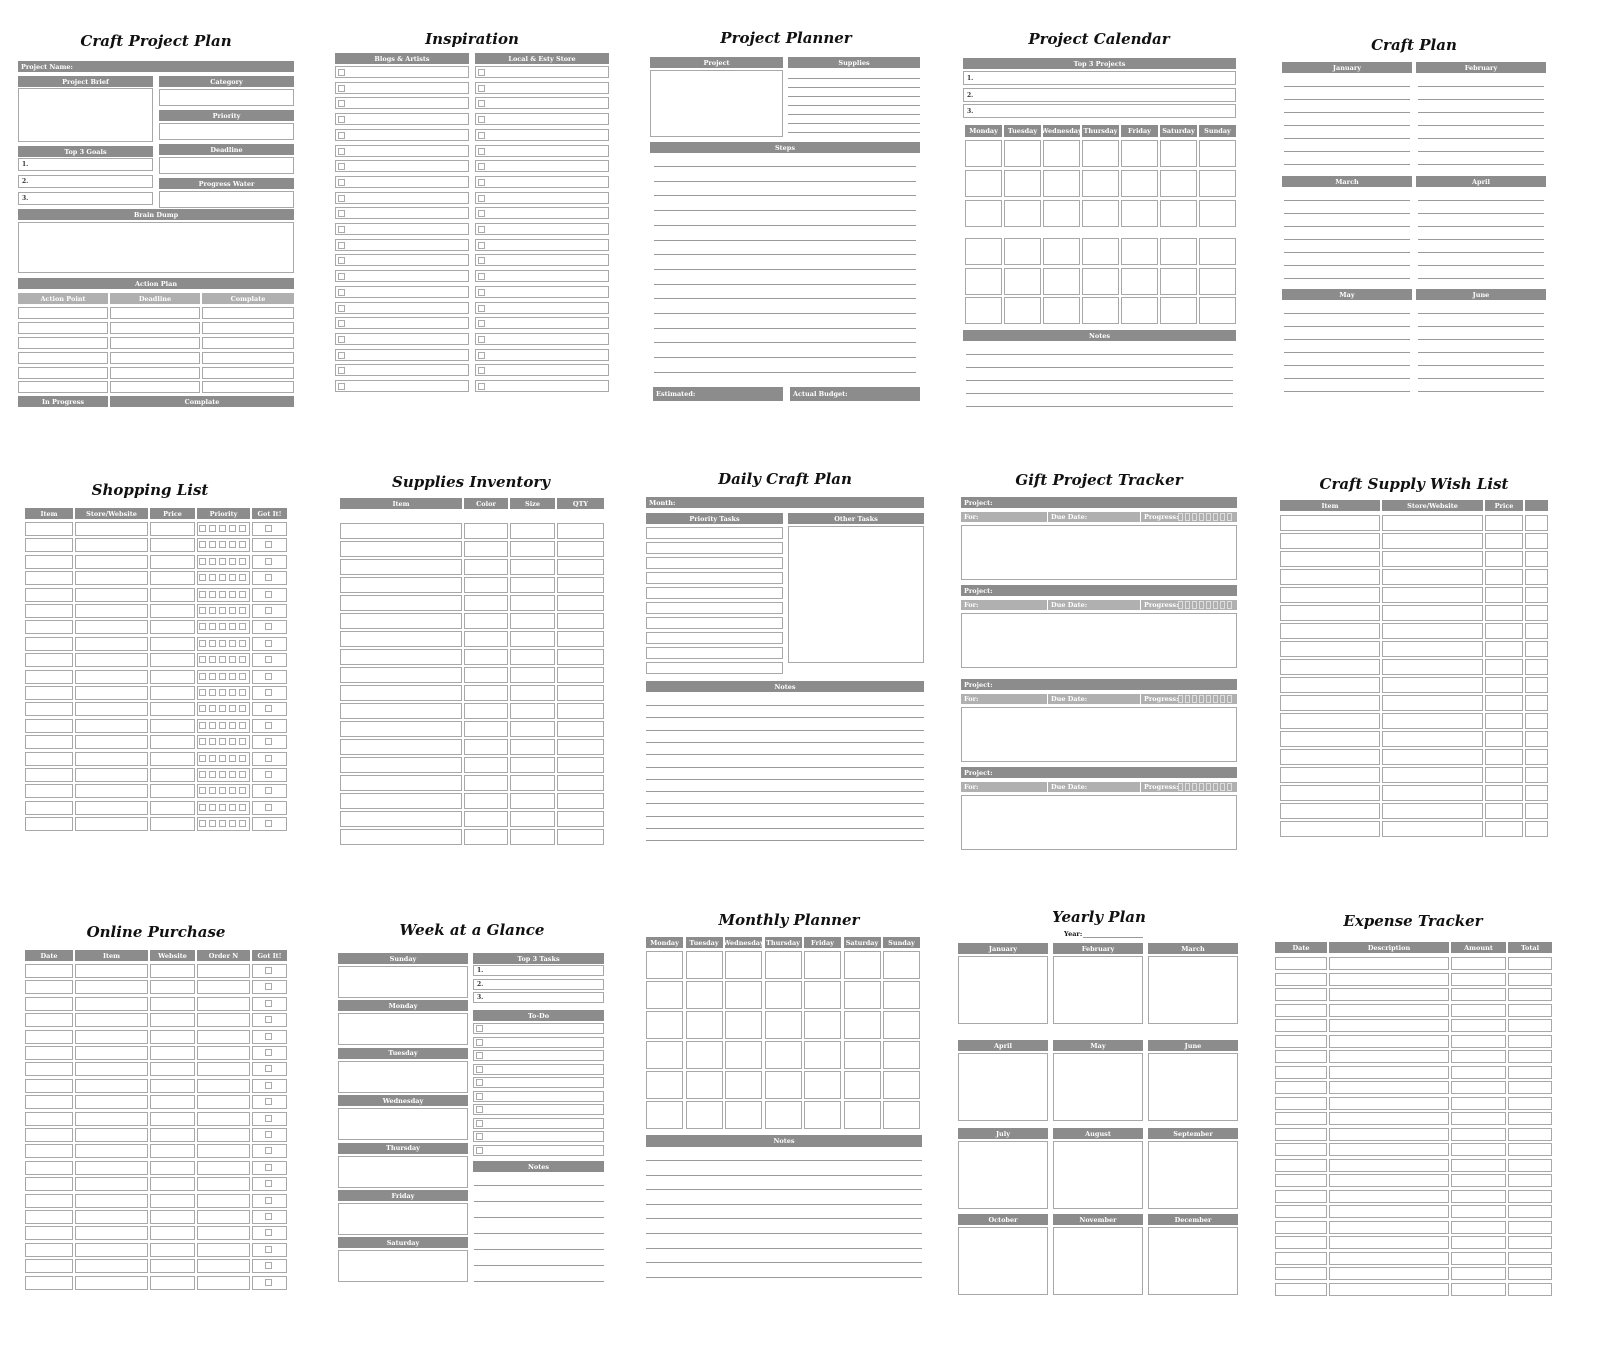  I want to click on goal-field: 2., so click(85, 181).